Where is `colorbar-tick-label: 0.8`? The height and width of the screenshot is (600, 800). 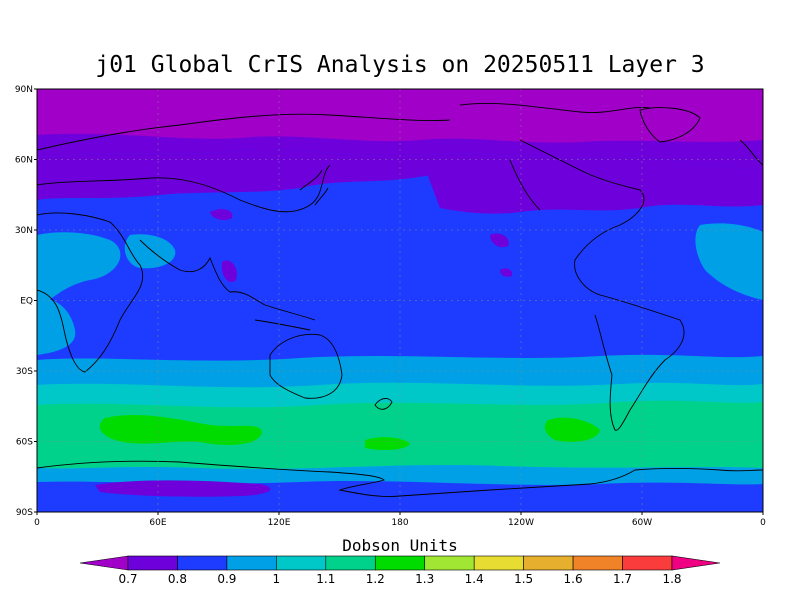 colorbar-tick-label: 0.8 is located at coordinates (177, 579).